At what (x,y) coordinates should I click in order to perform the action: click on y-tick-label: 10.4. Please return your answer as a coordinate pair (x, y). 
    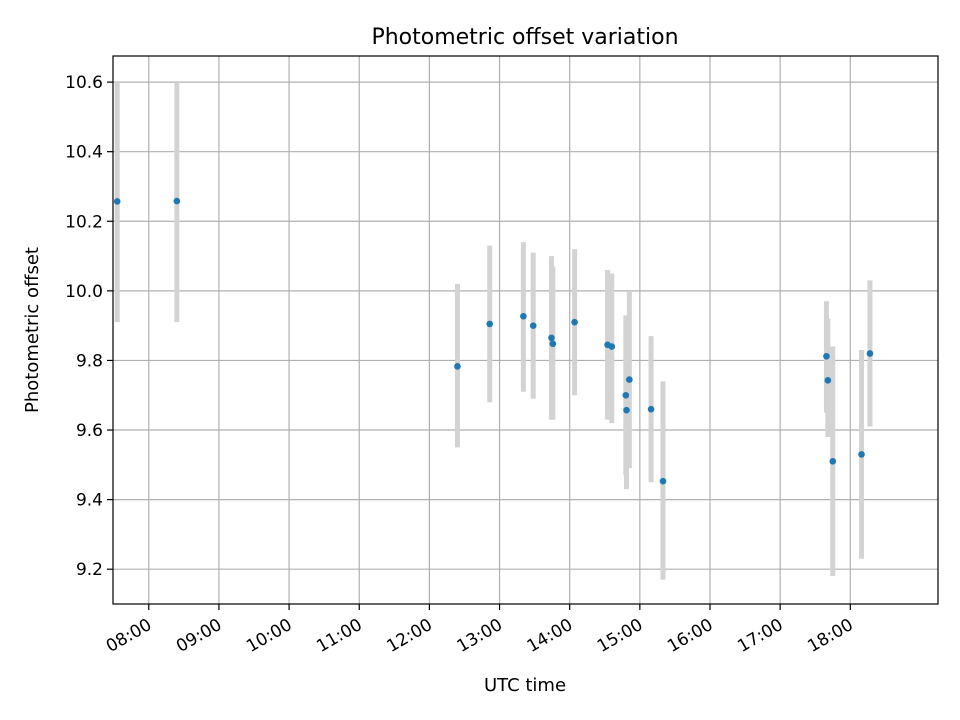
    Looking at the image, I should click on (84, 153).